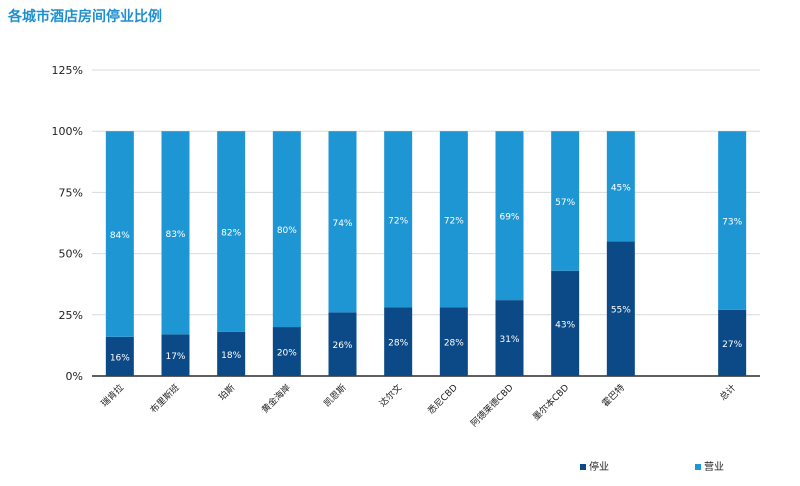 The height and width of the screenshot is (486, 800). I want to click on data-label: 43%, so click(565, 325).